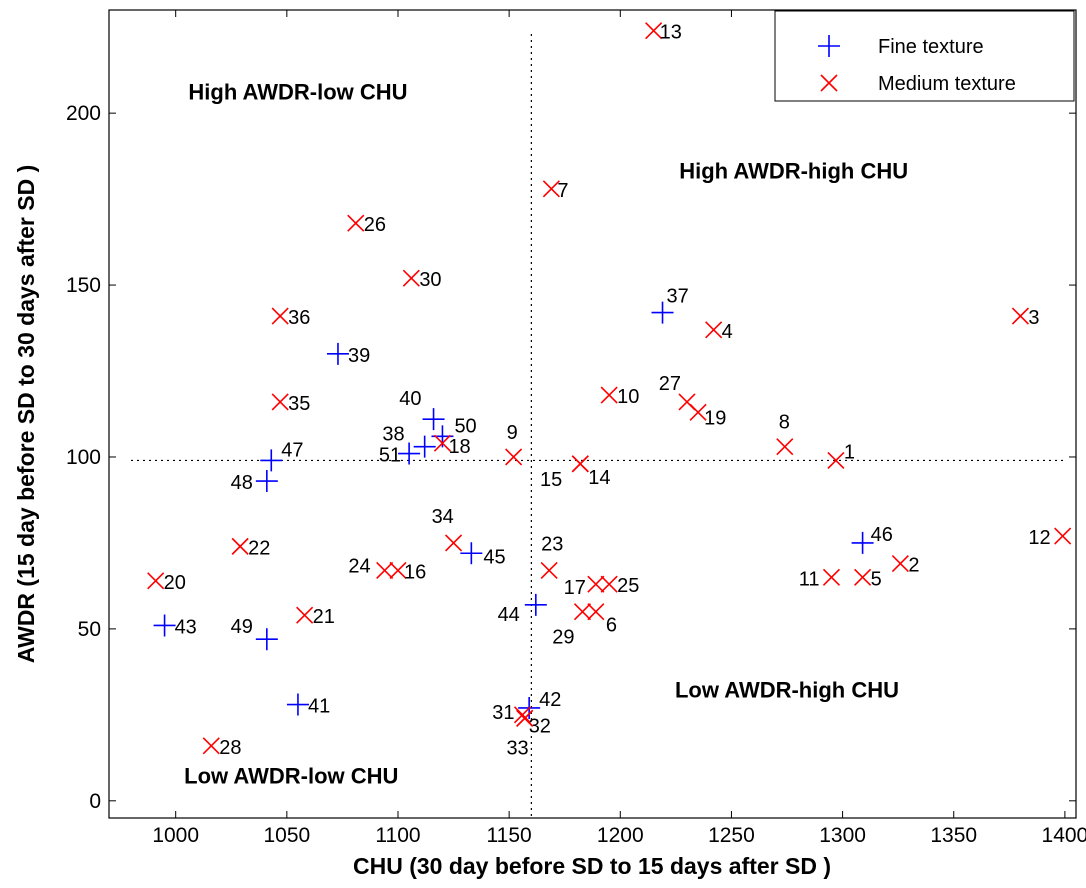 Image resolution: width=1086 pixels, height=888 pixels. Describe the element at coordinates (953, 835) in the screenshot. I see `x-tick-label: 1350` at that location.